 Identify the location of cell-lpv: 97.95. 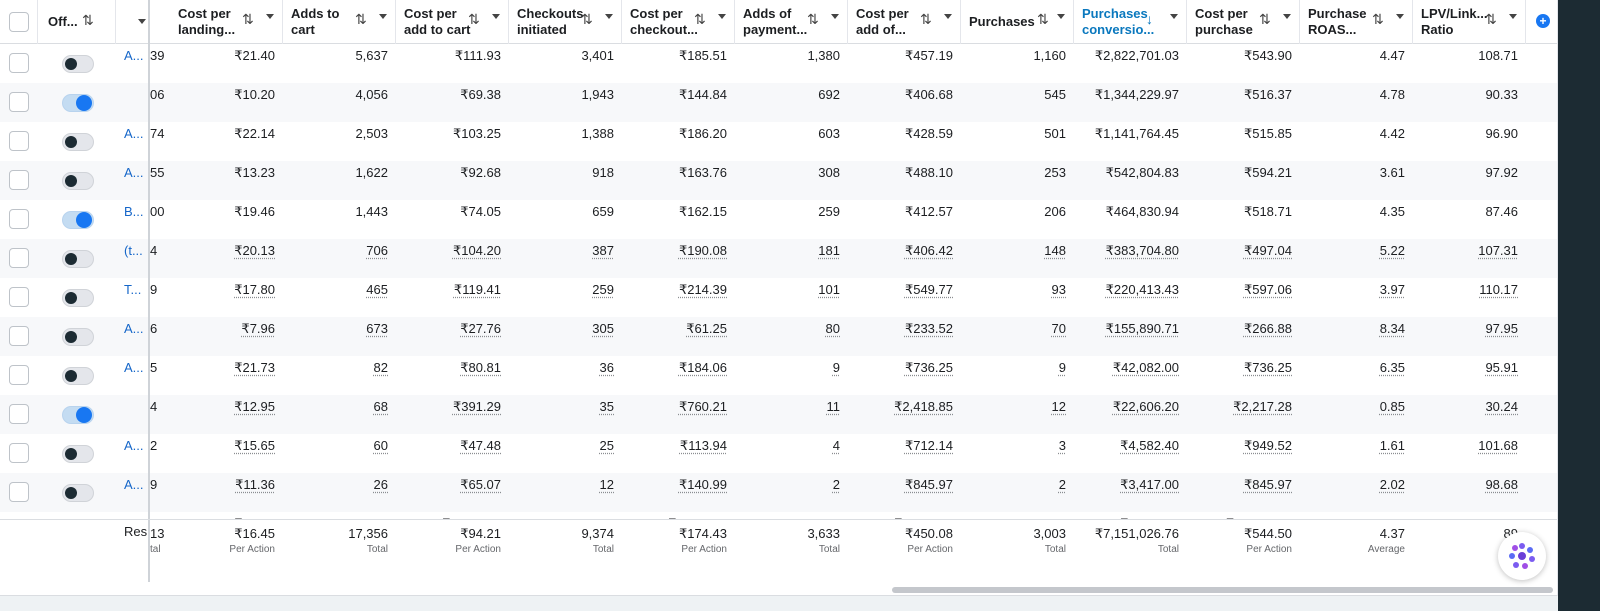
(1501, 328).